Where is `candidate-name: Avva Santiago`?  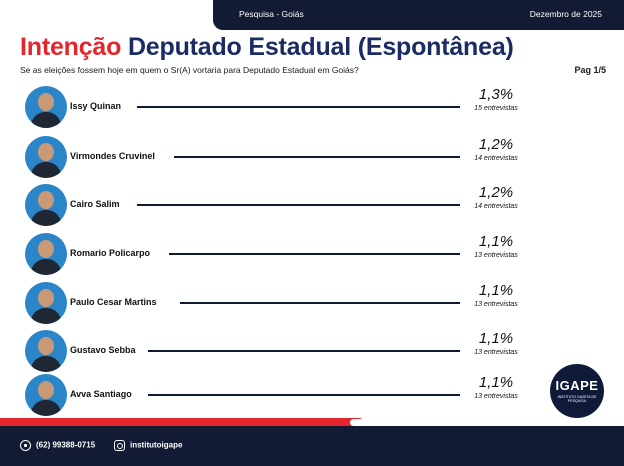
candidate-name: Avva Santiago is located at coordinates (101, 394).